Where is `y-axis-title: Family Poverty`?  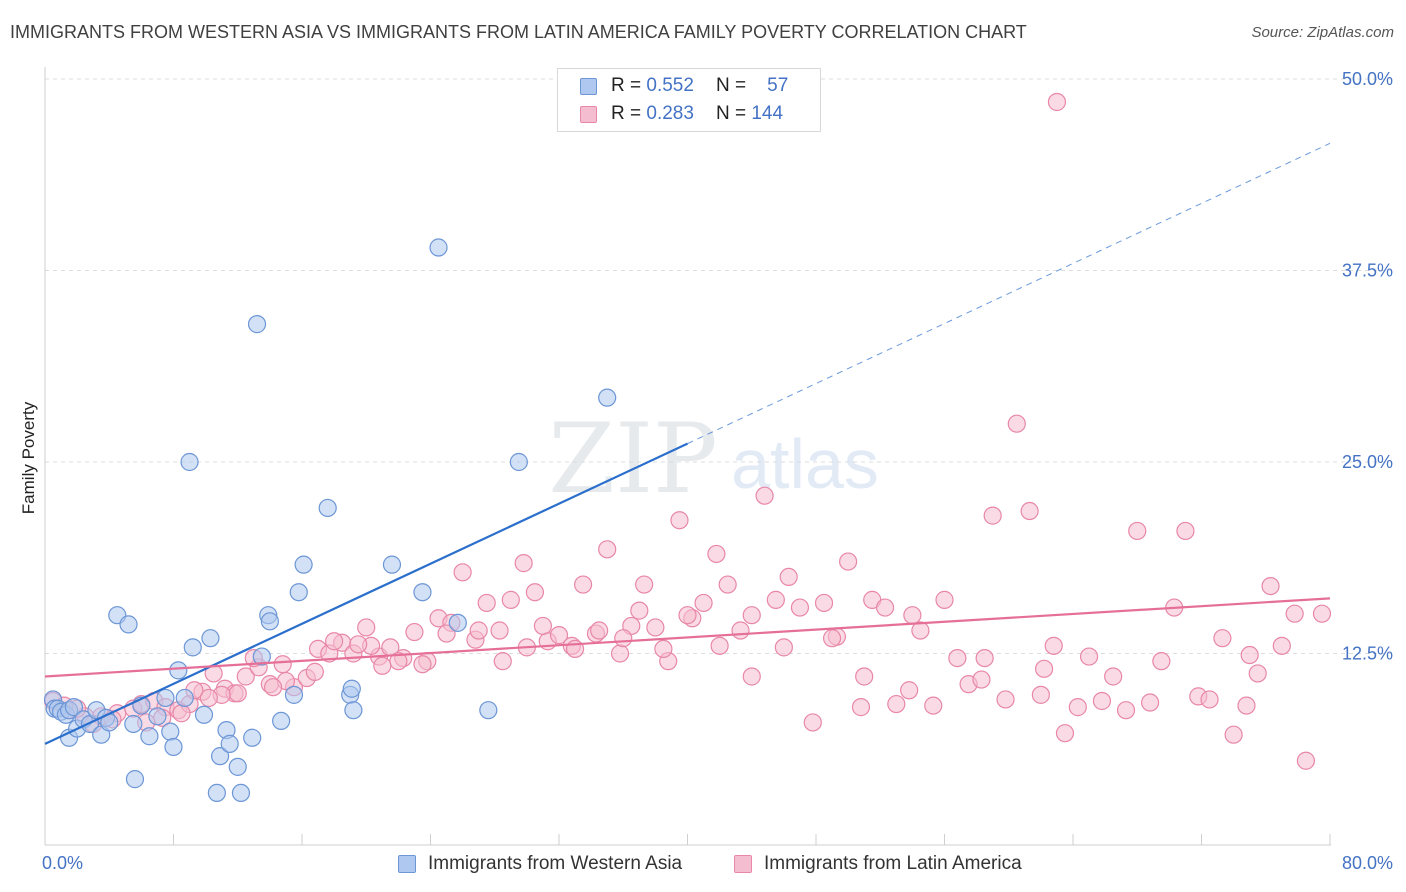 y-axis-title: Family Poverty is located at coordinates (28, 457).